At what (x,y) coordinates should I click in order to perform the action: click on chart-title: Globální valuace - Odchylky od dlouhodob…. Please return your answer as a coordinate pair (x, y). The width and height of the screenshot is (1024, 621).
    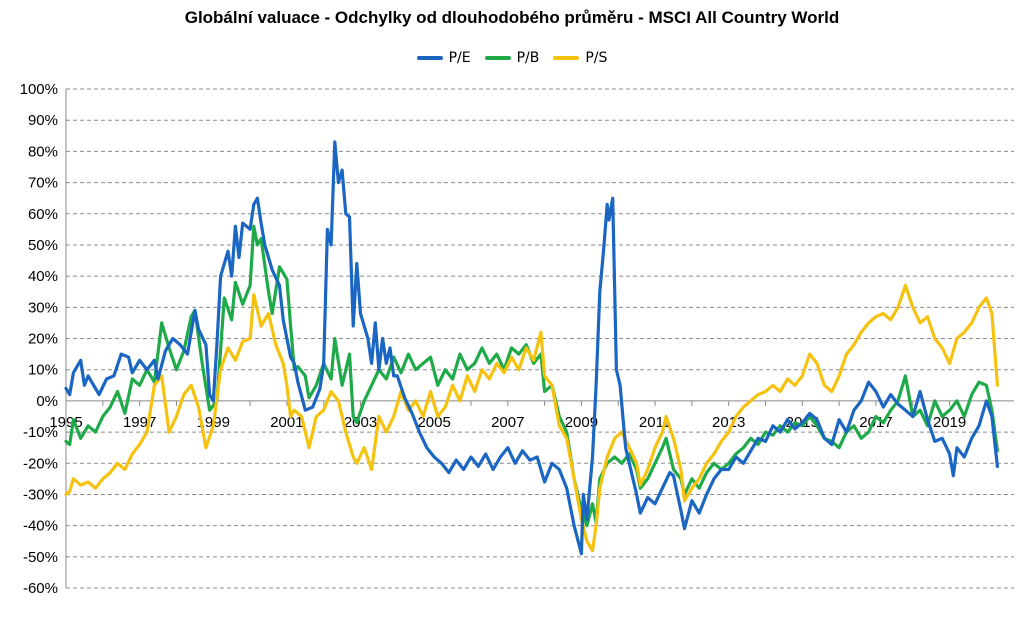
    Looking at the image, I should click on (512, 17).